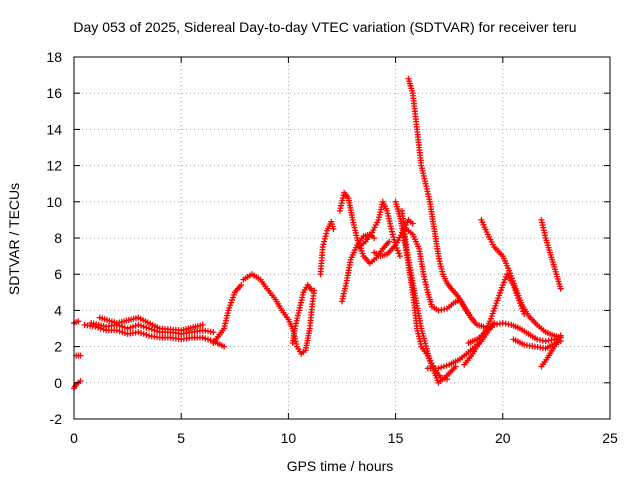 This screenshot has height=480, width=640. Describe the element at coordinates (74, 438) in the screenshot. I see `x-tick-label: 0` at that location.